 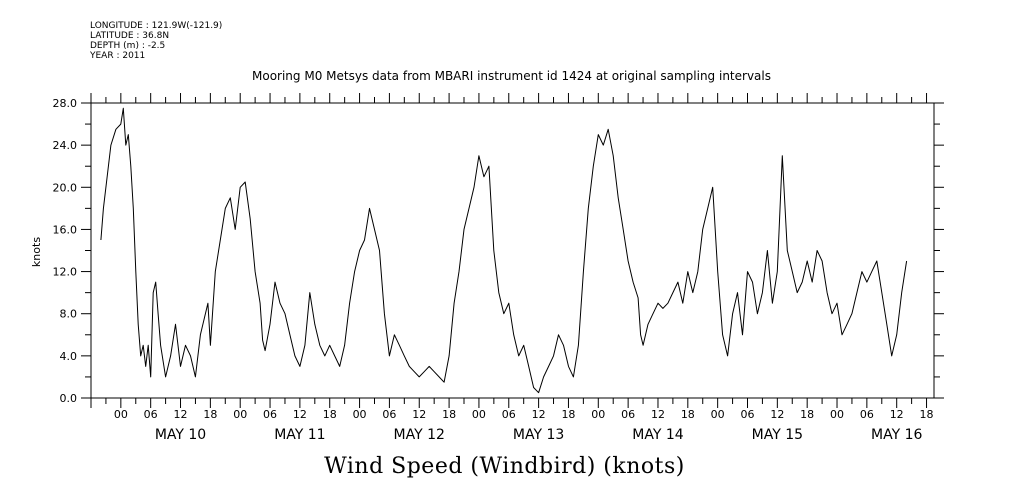 I want to click on longitude-text: LONGITUDE : 121.9W(-121.9), so click(x=156, y=26).